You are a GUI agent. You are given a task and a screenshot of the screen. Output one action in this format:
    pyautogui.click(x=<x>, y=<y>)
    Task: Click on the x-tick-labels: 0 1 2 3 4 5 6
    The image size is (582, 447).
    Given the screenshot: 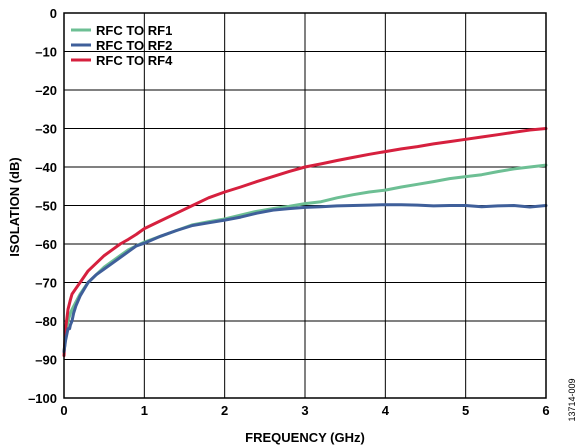 What is the action you would take?
    pyautogui.click(x=304, y=410)
    